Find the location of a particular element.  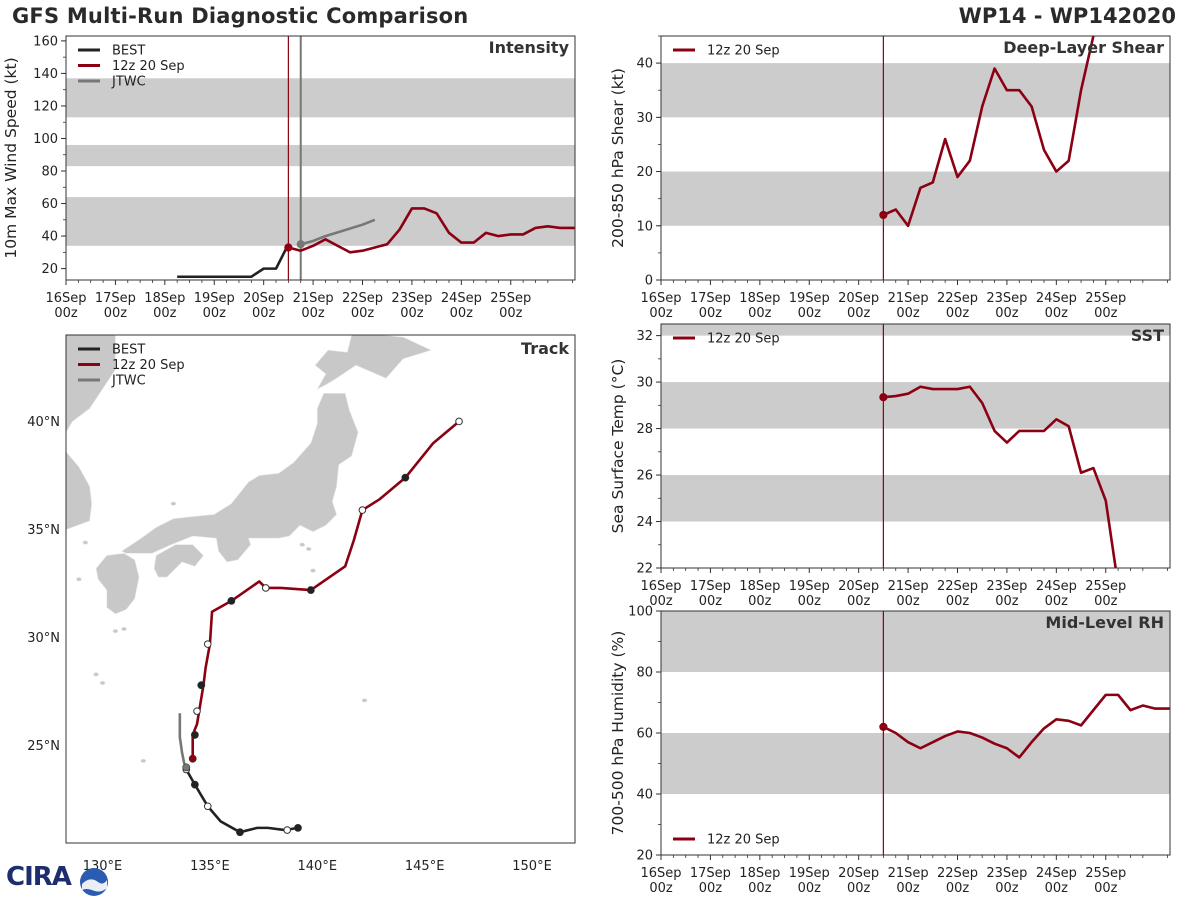

track-ytick-label-0: 25°N is located at coordinates (43, 746).